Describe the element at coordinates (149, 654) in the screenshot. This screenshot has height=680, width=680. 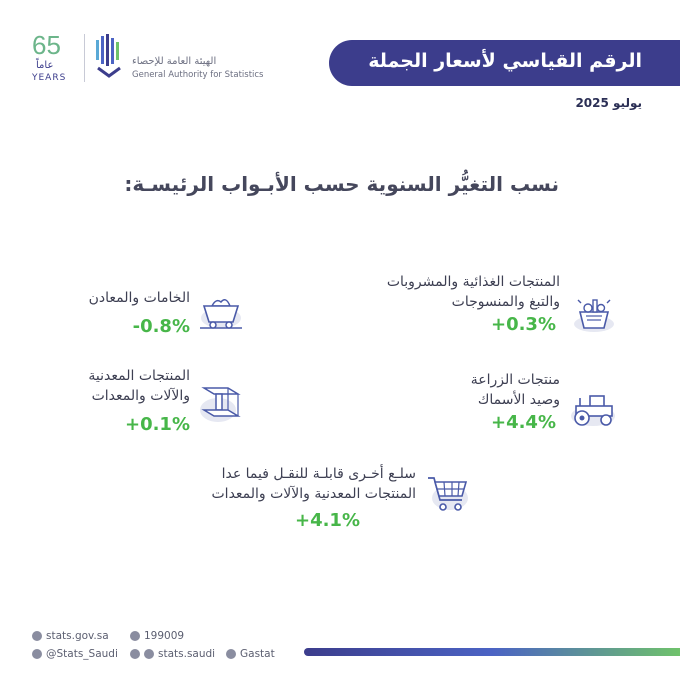
I see `facebook-icon` at that location.